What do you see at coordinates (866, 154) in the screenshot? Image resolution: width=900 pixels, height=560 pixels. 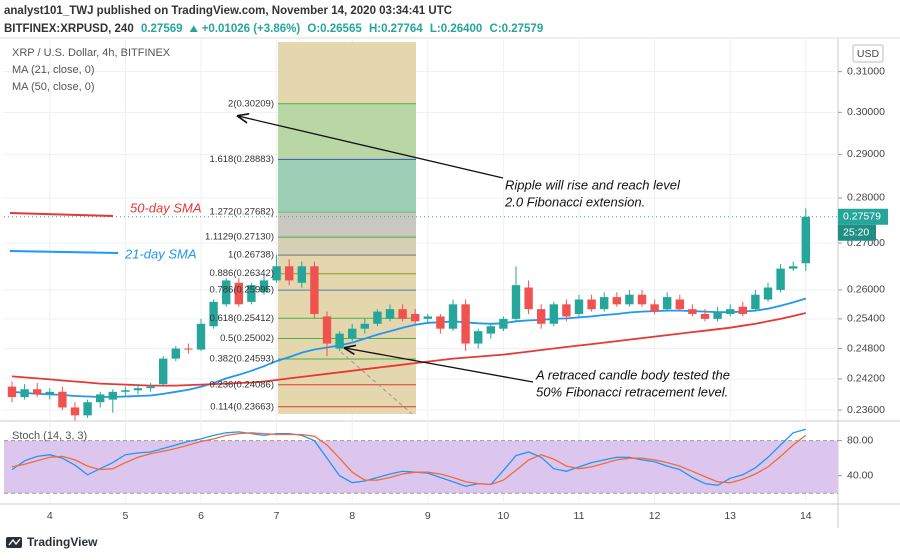 I see `y-tick-label: 0.29000` at bounding box center [866, 154].